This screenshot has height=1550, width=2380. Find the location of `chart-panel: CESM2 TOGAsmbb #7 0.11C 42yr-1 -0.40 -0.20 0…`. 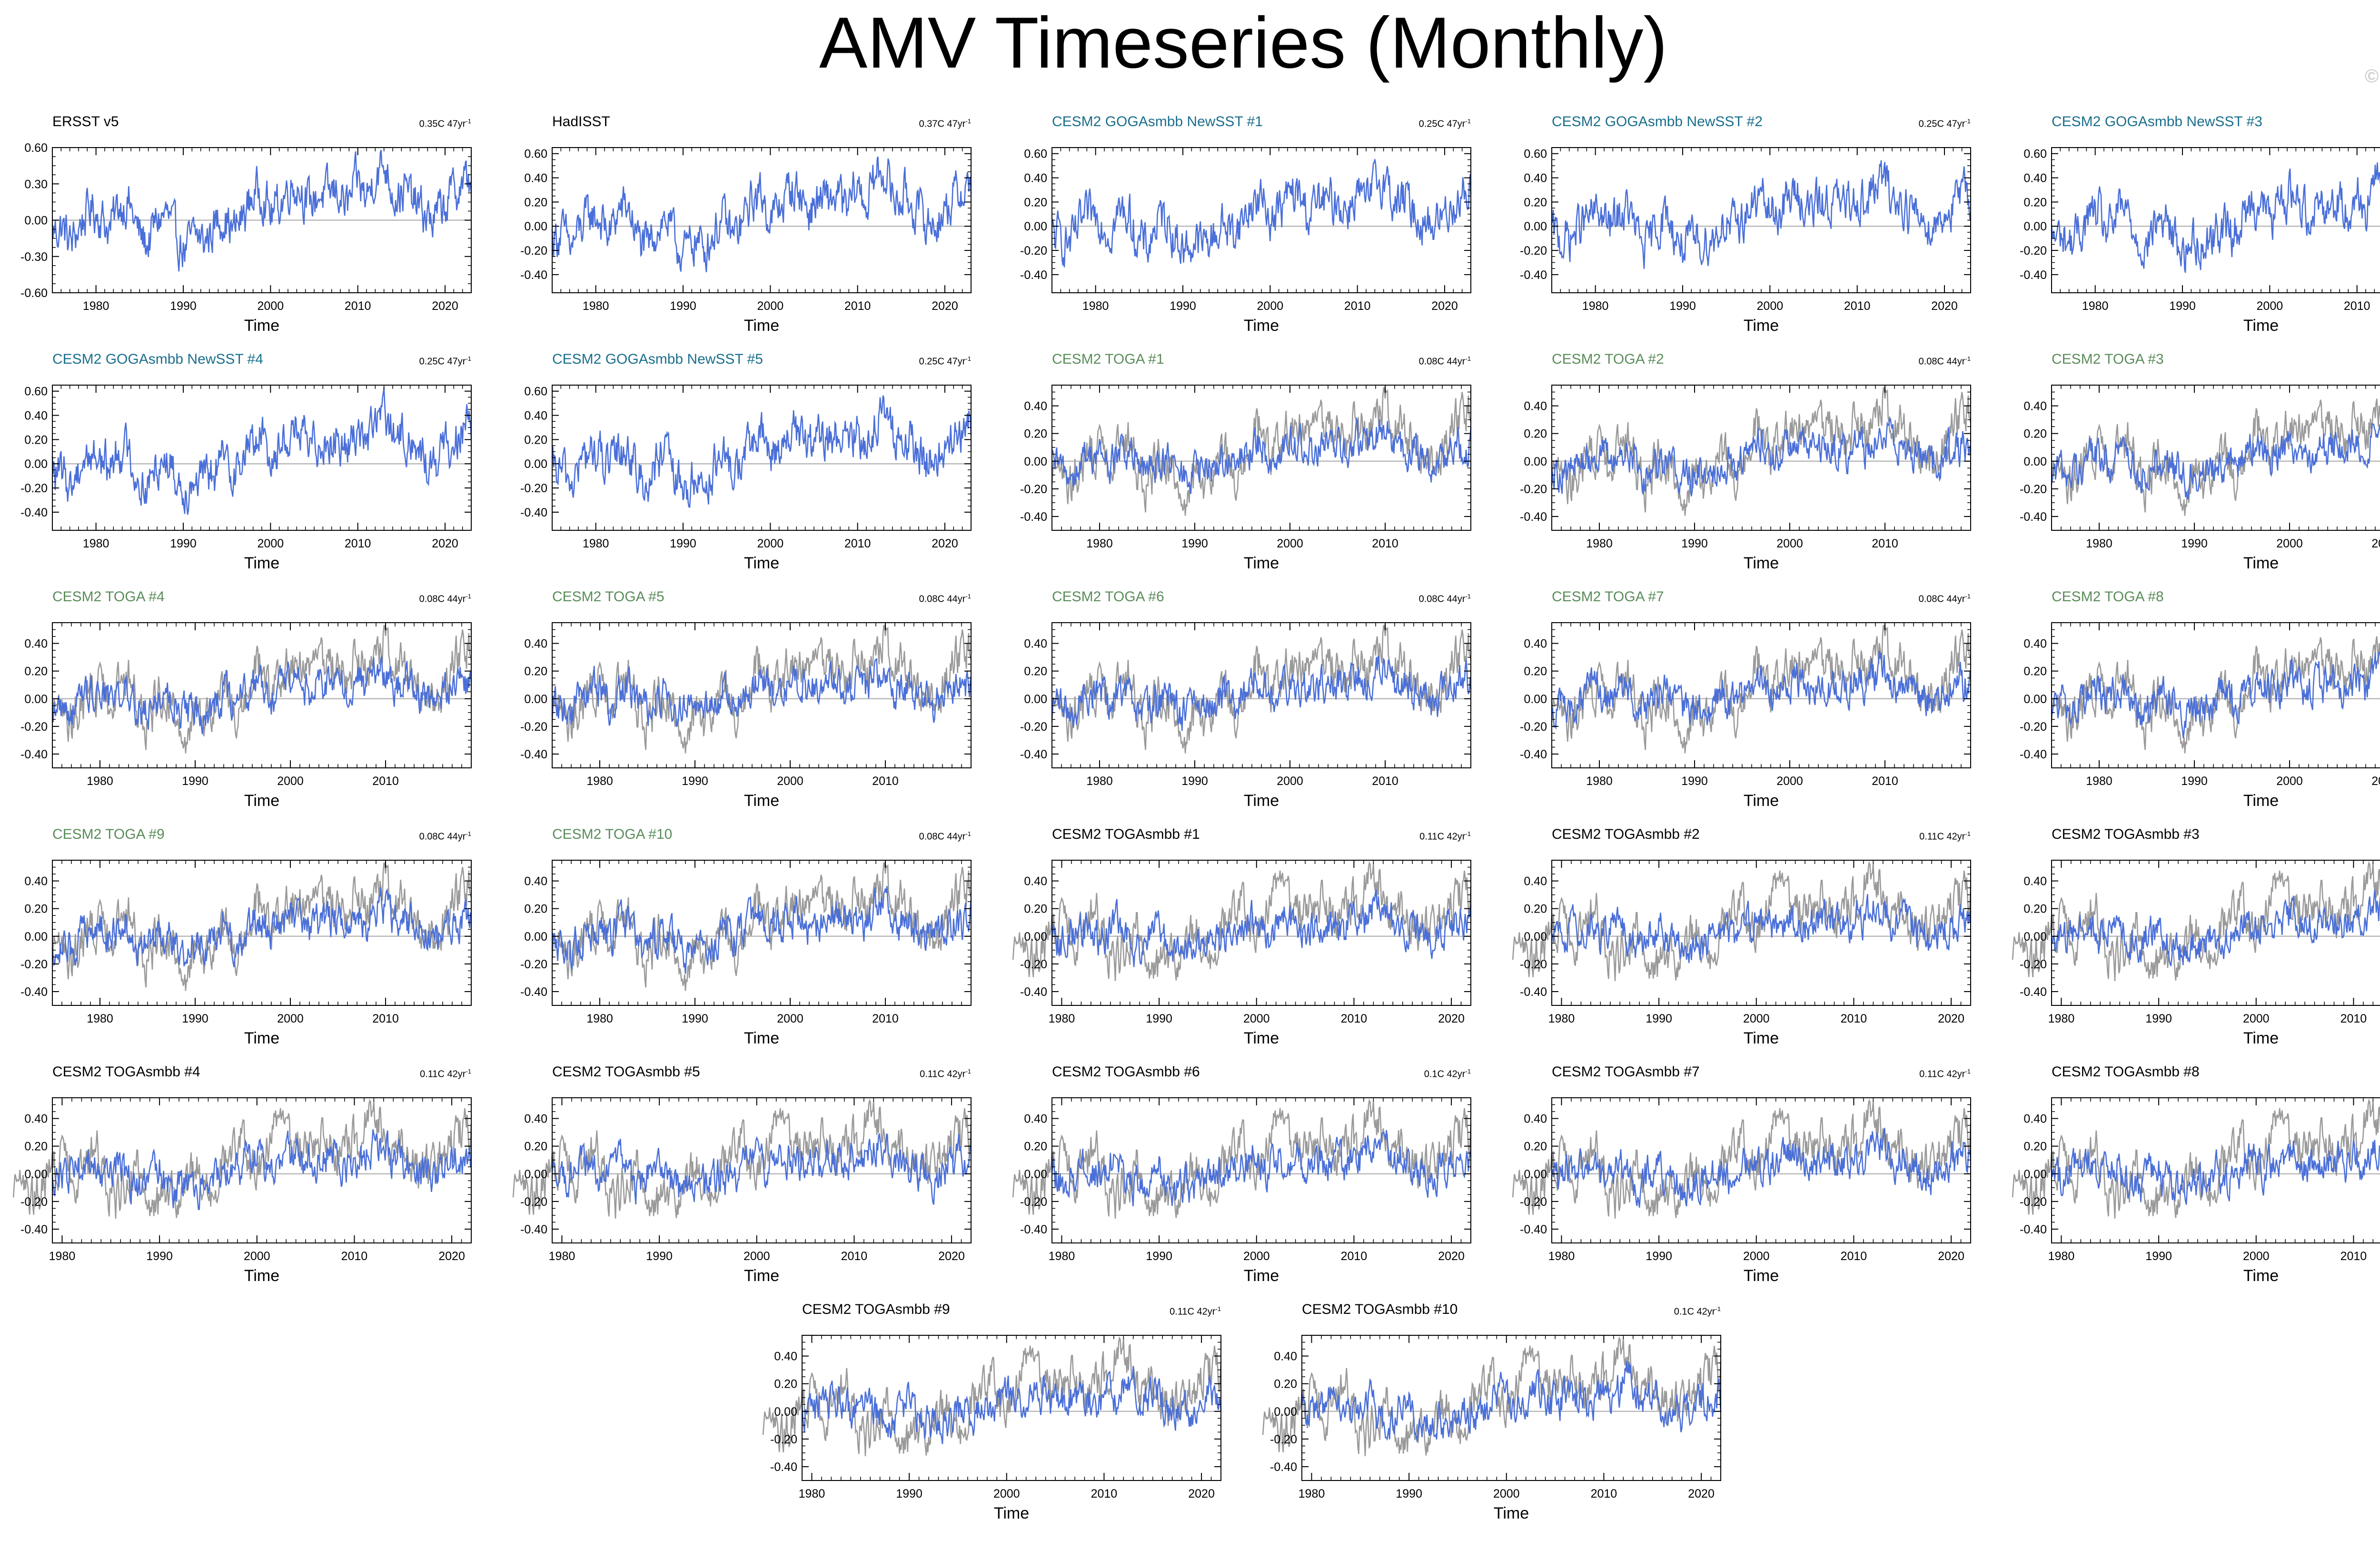

chart-panel: CESM2 TOGAsmbb #7 0.11C 42yr-1 -0.40 -0.20 0… is located at coordinates (1748, 1182).